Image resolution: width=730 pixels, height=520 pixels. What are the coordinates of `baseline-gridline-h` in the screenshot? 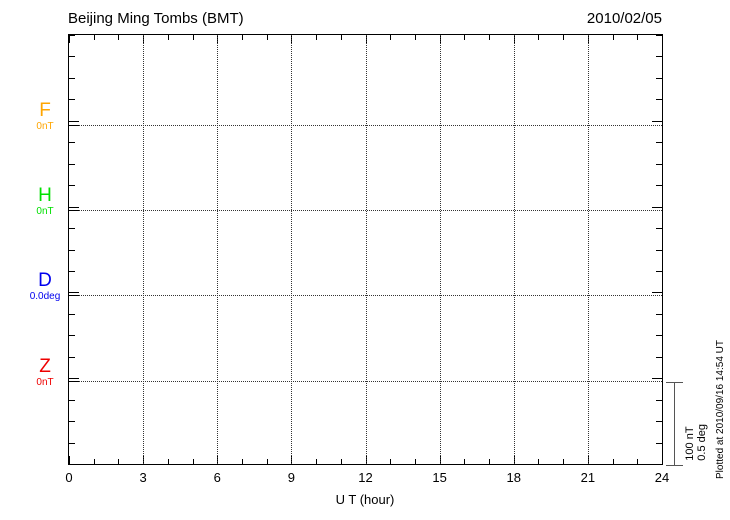 It's located at (365, 211).